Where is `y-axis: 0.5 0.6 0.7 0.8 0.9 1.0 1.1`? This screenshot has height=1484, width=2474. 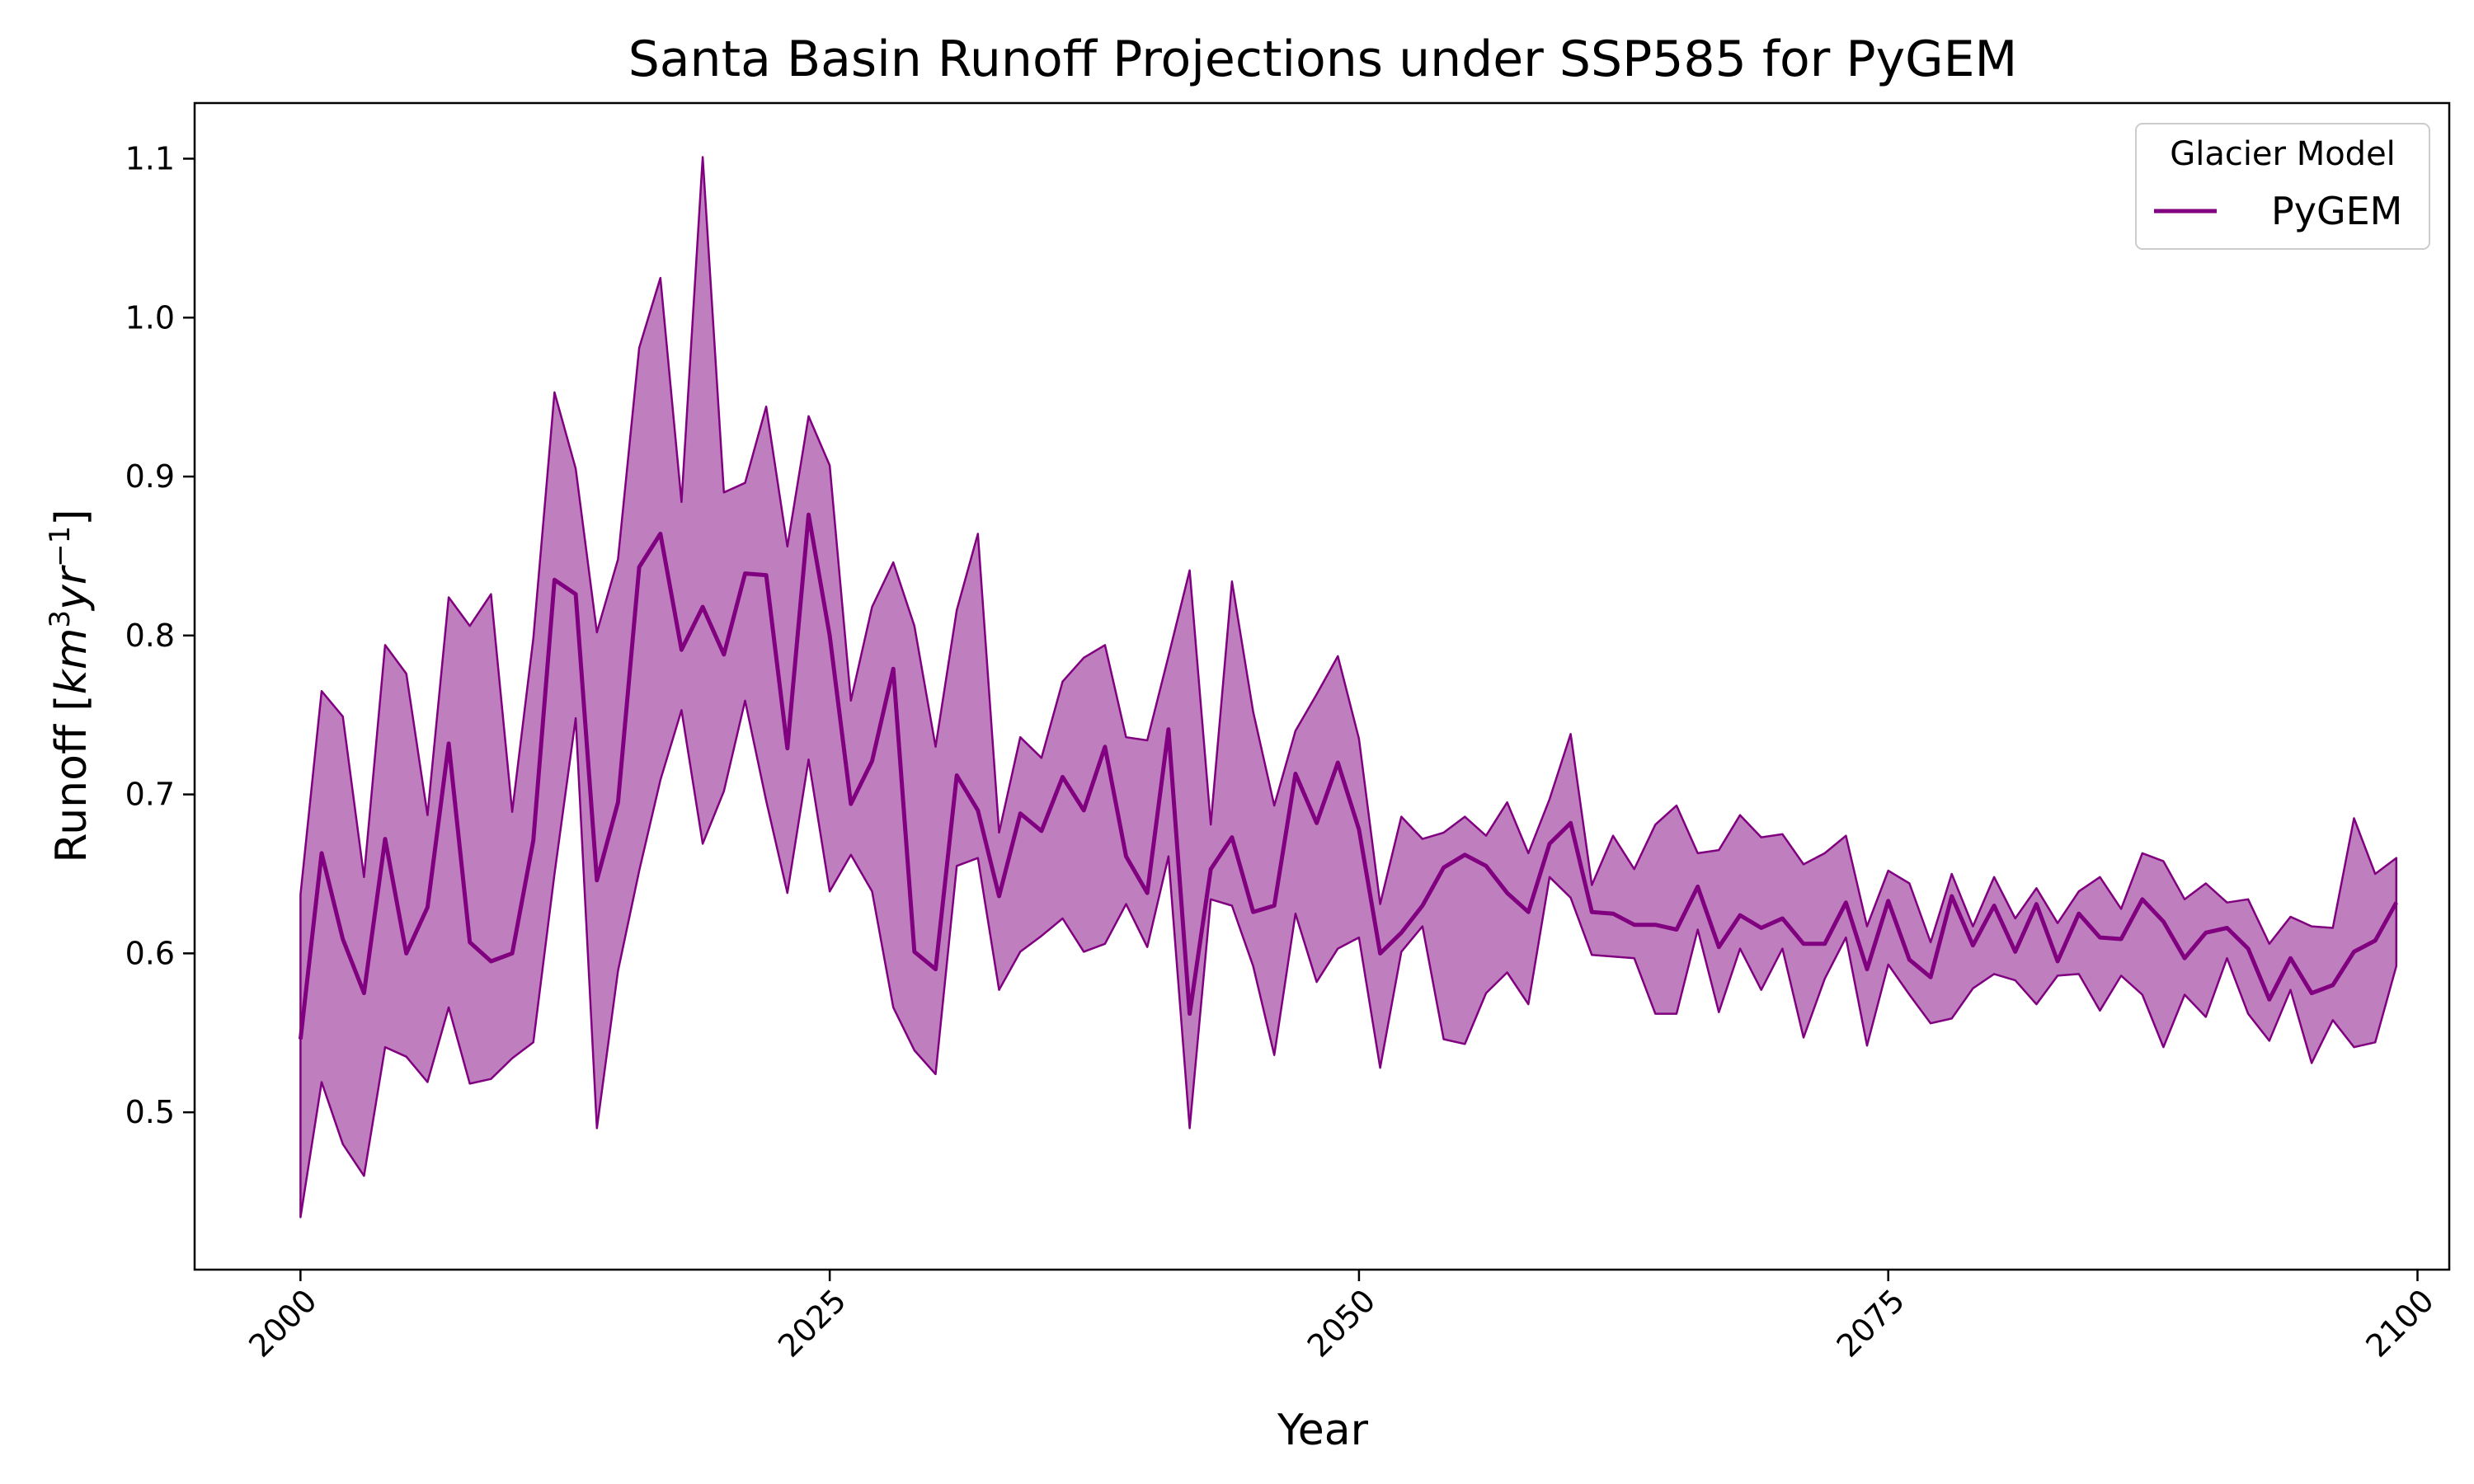
y-axis: 0.5 0.6 0.7 0.8 0.9 1.0 1.1 is located at coordinates (160, 635).